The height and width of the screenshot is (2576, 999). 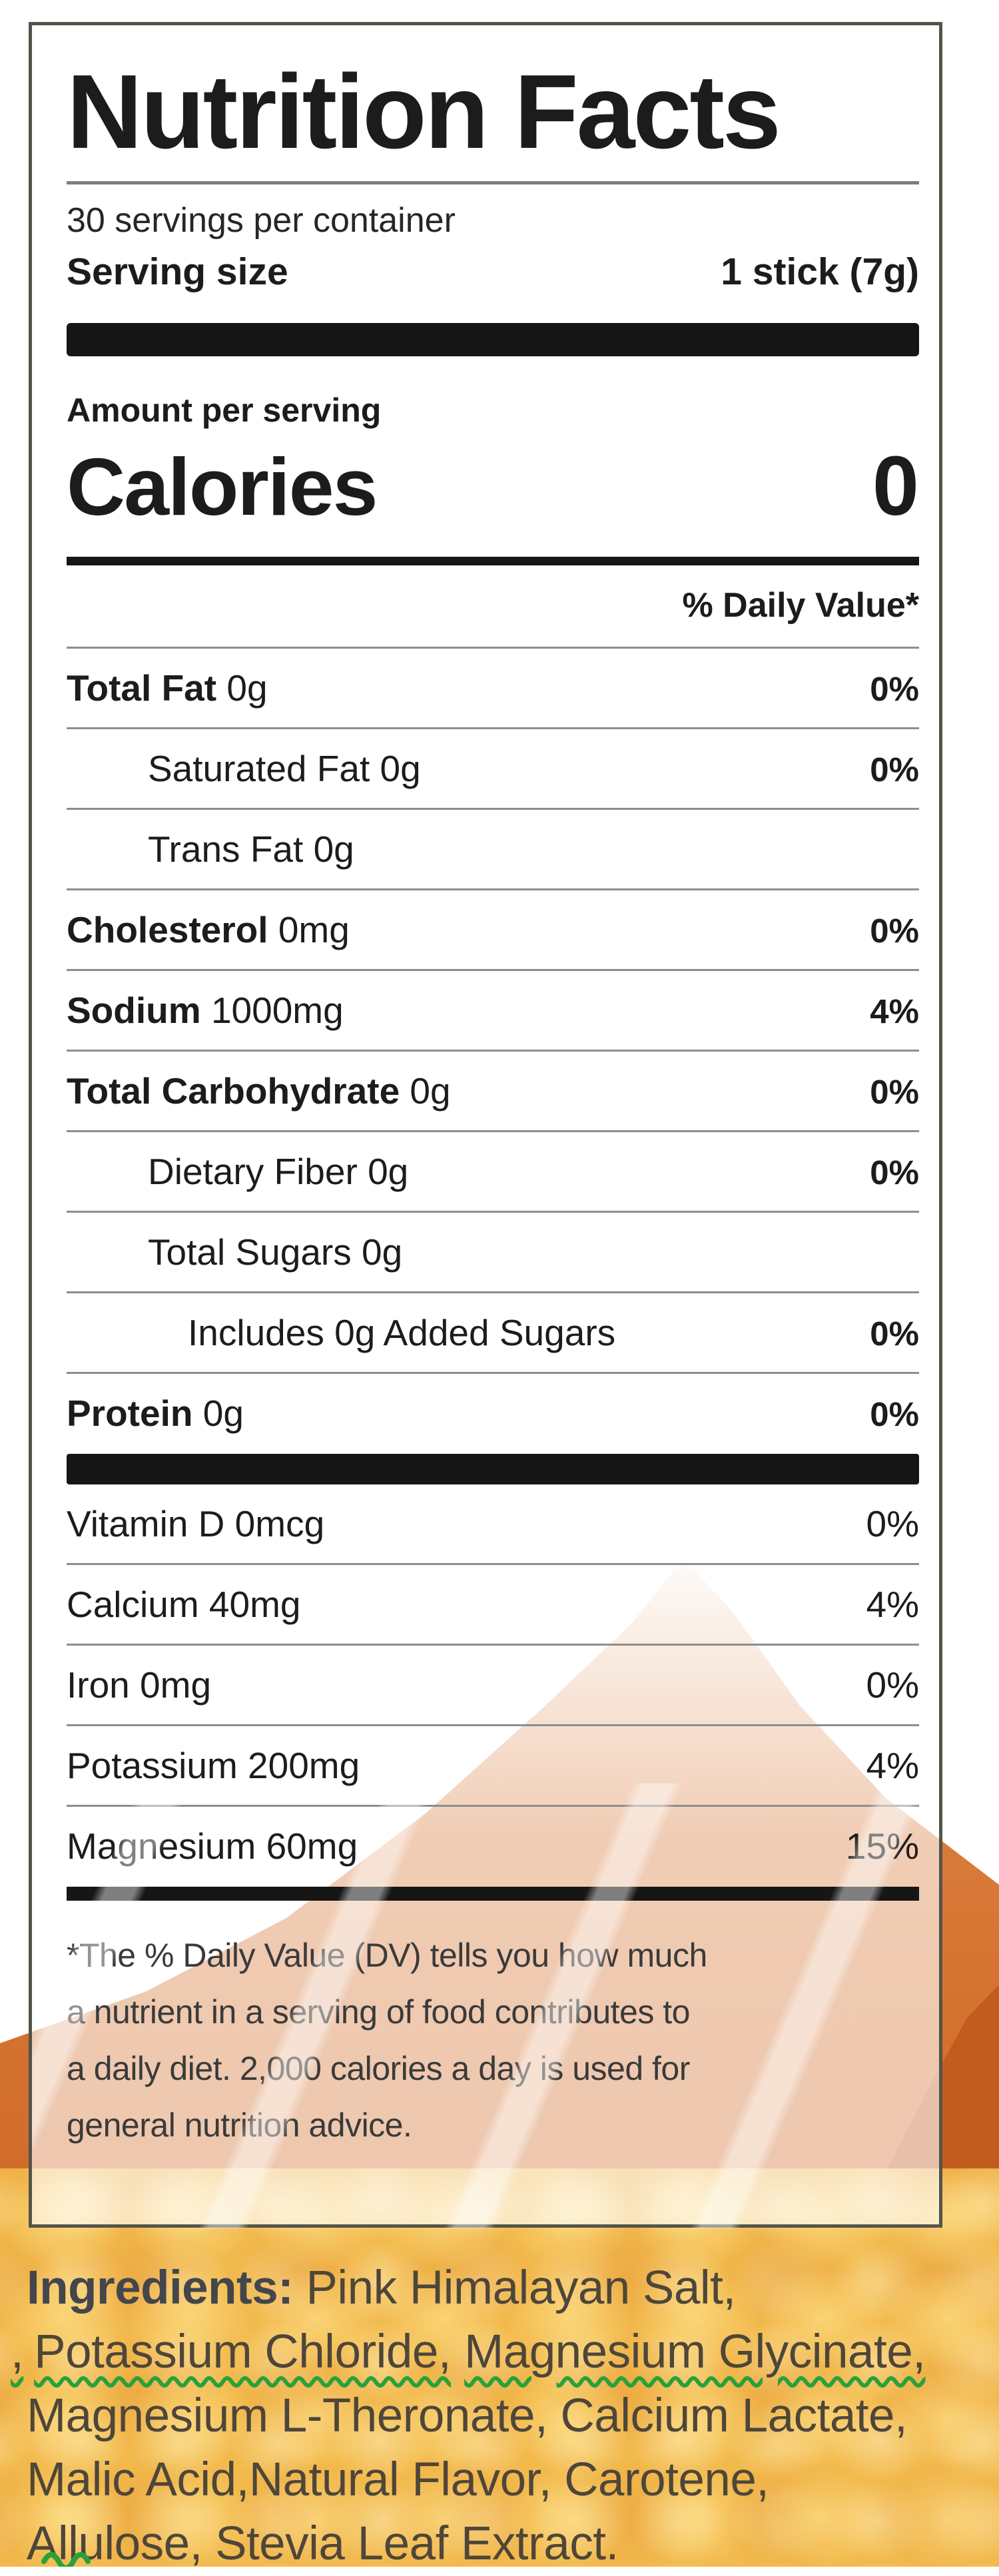 I want to click on nutrient-amount: 1000mg, so click(x=272, y=1010).